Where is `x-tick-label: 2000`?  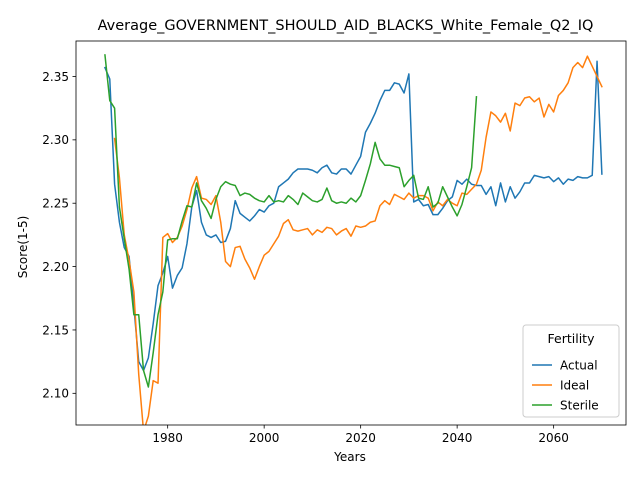 x-tick-label: 2000 is located at coordinates (264, 438).